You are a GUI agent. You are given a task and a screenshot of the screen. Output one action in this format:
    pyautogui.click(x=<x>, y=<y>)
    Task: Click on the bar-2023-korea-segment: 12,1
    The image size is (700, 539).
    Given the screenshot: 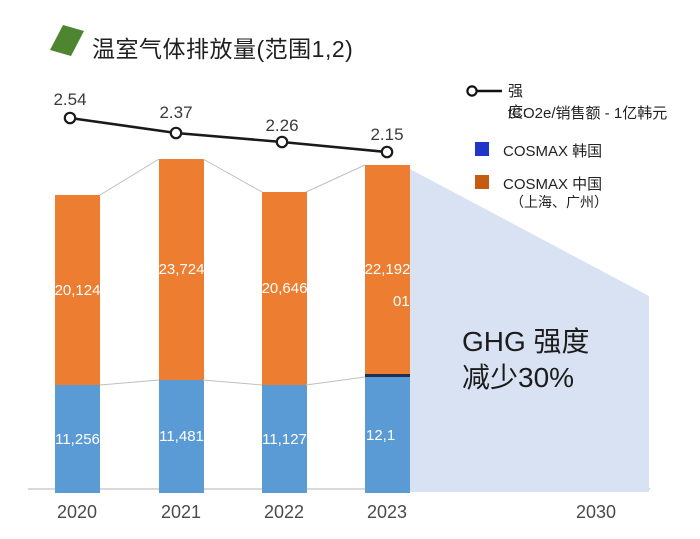 What is the action you would take?
    pyautogui.click(x=387, y=435)
    